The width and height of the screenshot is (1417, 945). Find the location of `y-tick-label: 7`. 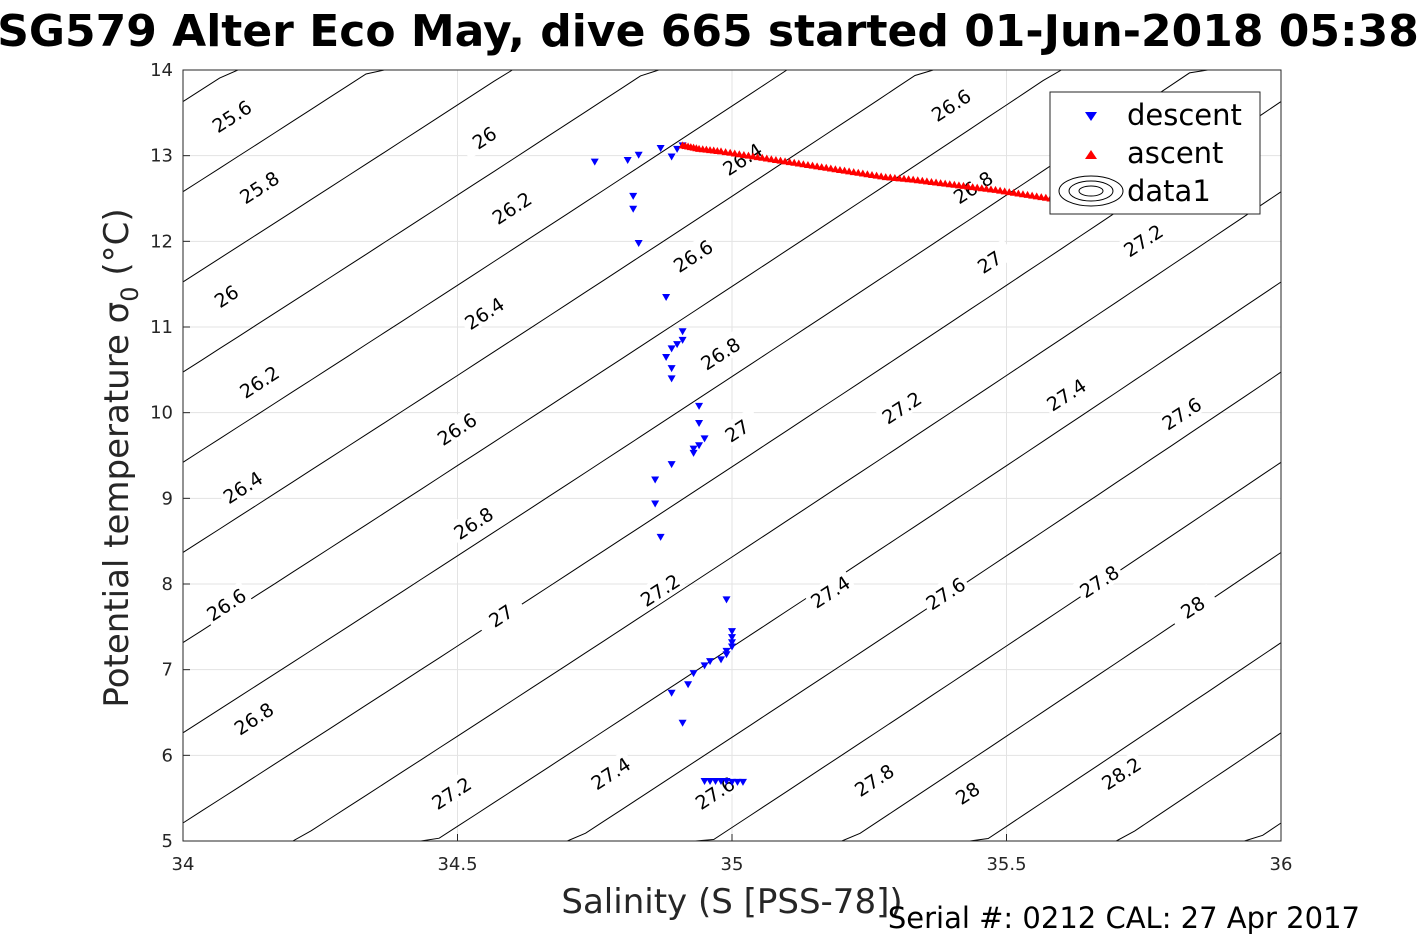

y-tick-label: 7 is located at coordinates (167, 670).